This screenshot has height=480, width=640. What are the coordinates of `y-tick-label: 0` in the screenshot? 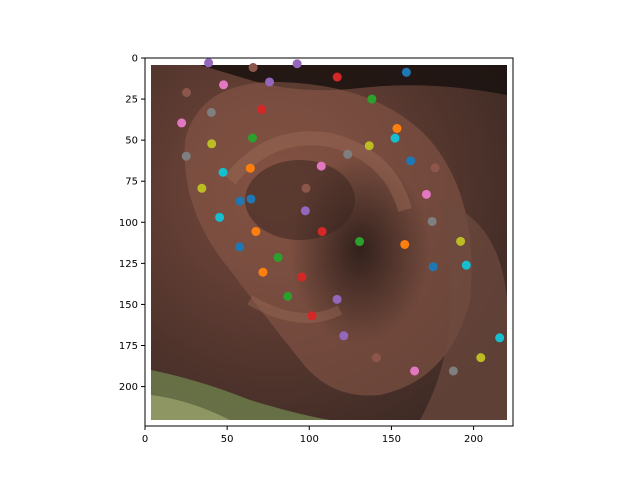 It's located at (135, 59).